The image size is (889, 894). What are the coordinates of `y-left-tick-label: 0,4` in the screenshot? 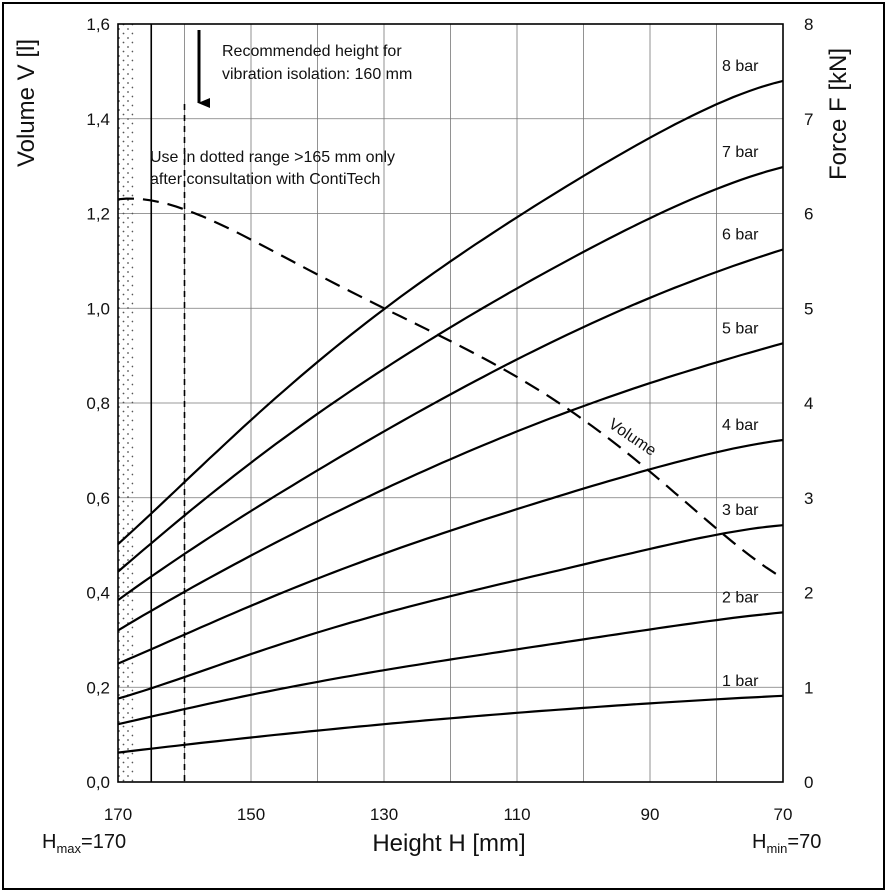 It's located at (98, 593).